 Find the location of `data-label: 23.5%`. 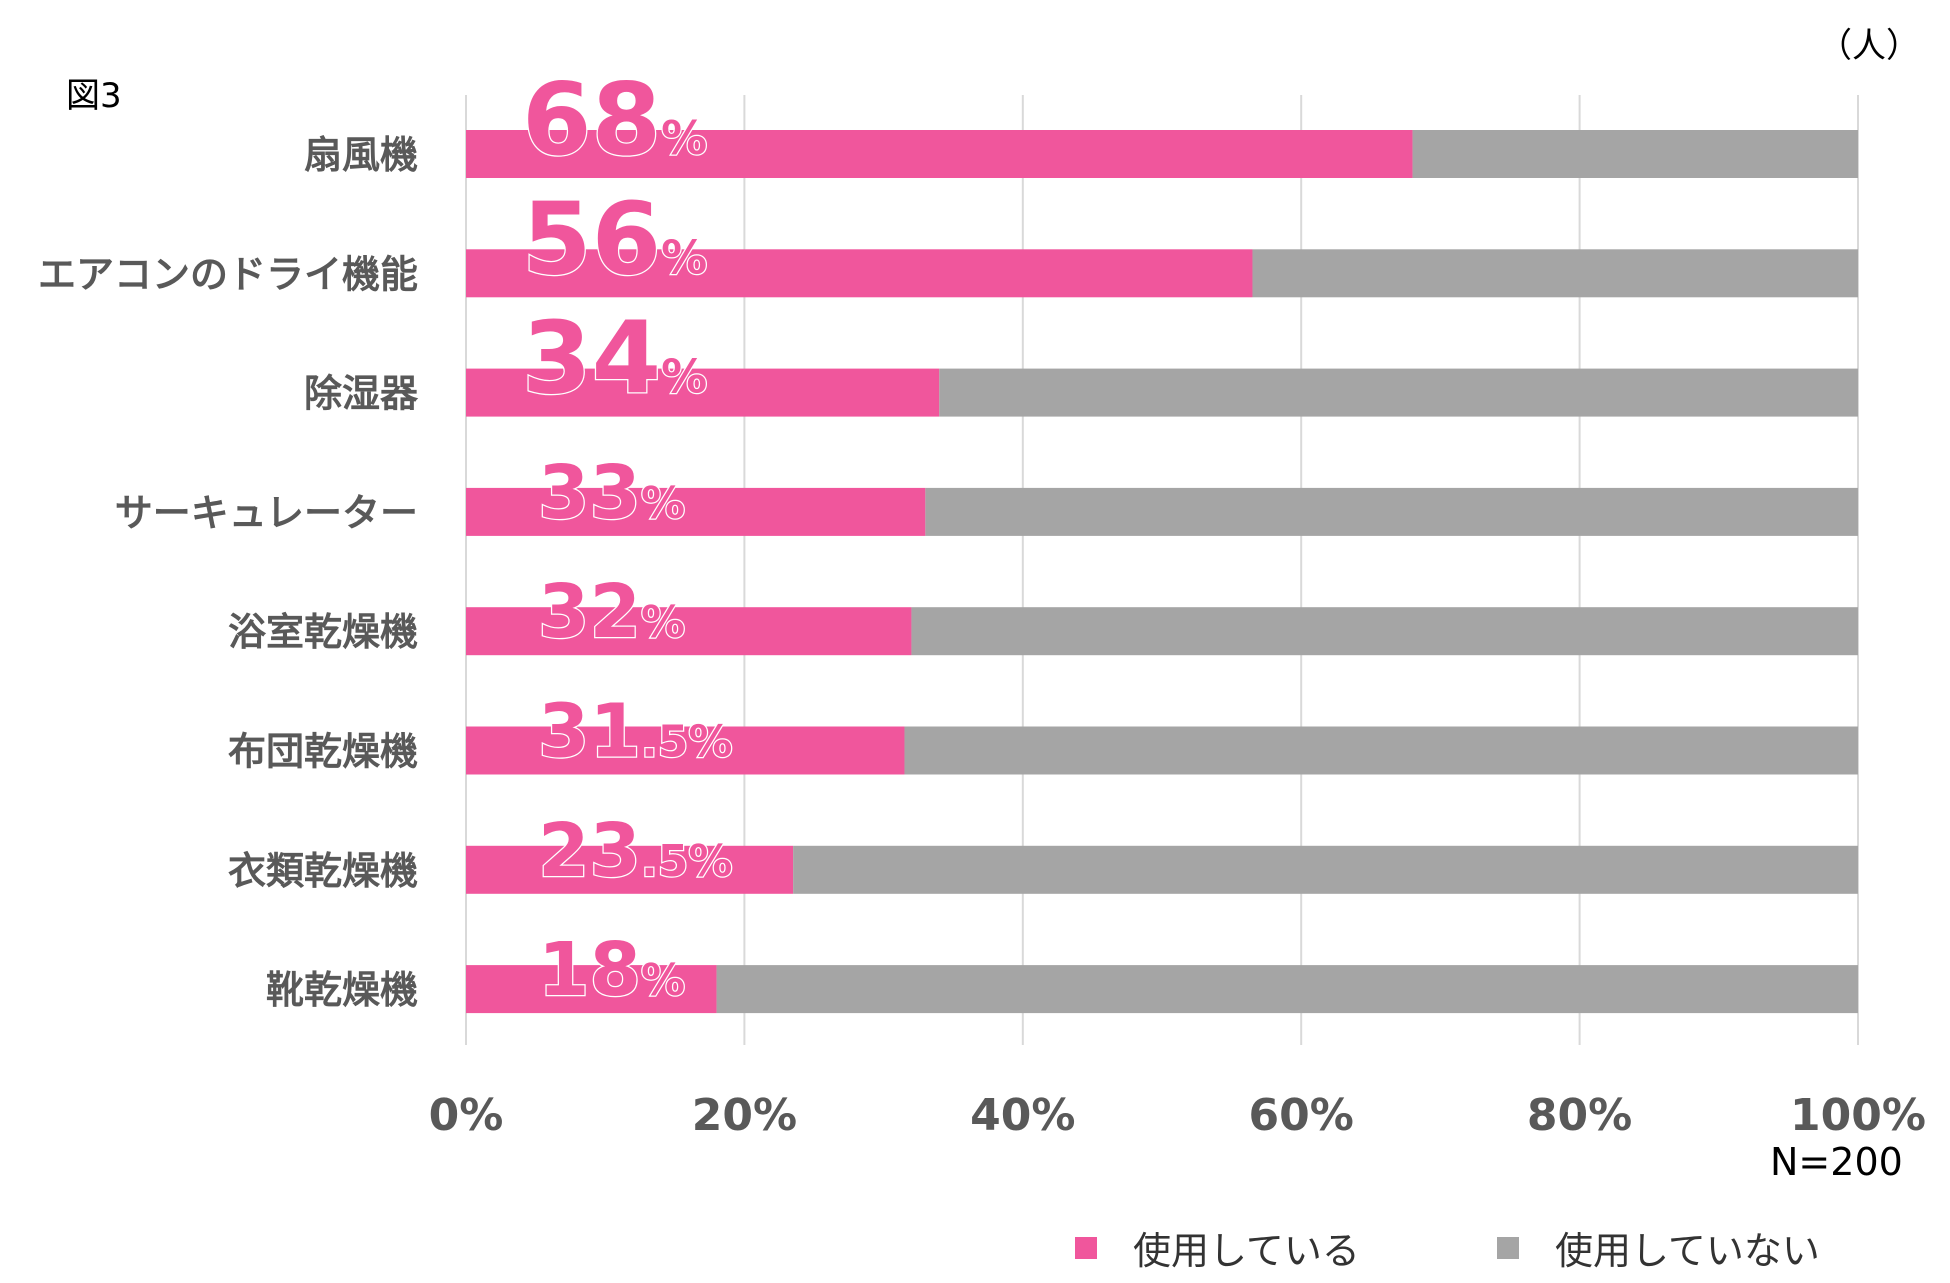

data-label: 23.5% is located at coordinates (635, 851).